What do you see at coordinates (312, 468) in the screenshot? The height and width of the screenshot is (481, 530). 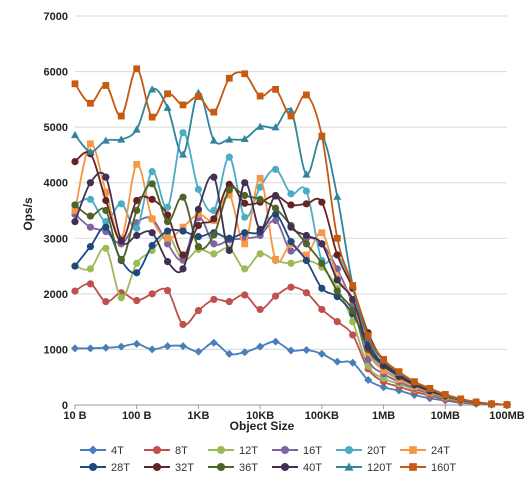 I see `legend-label: 40T` at bounding box center [312, 468].